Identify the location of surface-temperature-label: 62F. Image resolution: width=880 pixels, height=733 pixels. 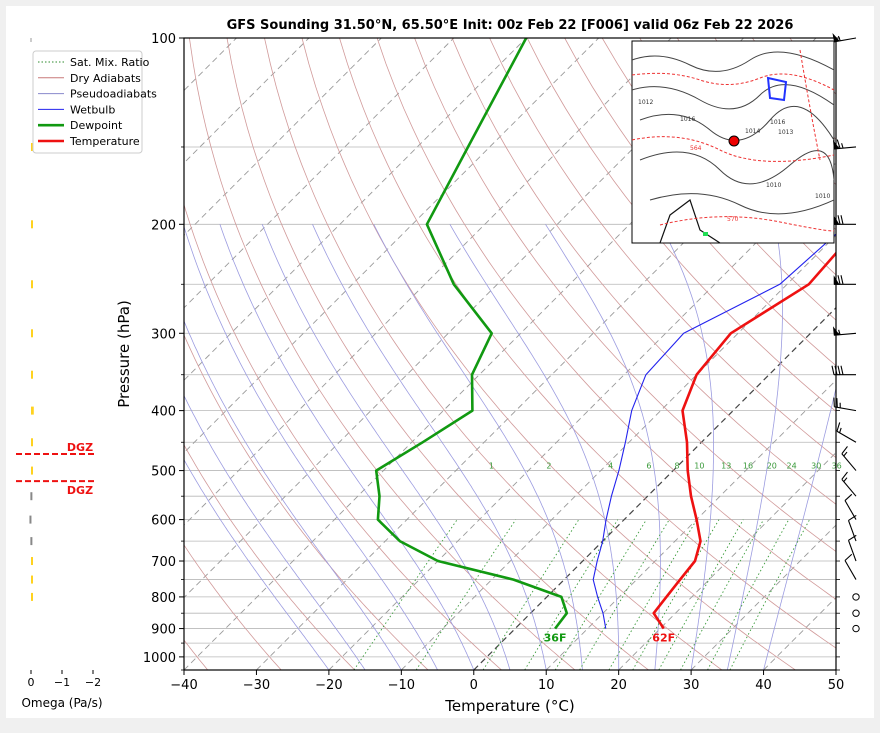
(663, 638).